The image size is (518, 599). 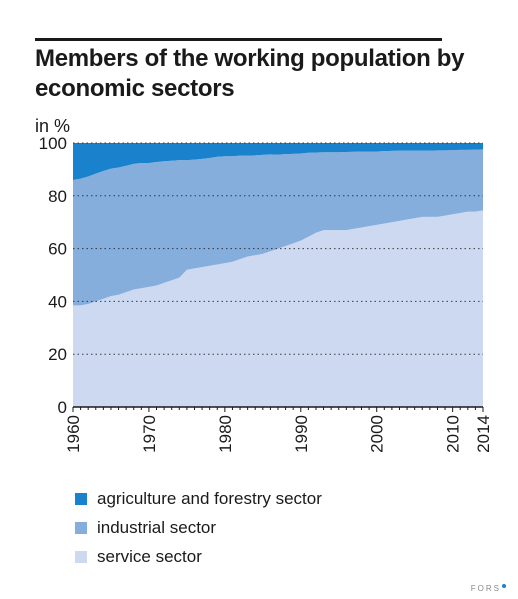 I want to click on y-tick-label: 100, so click(x=53, y=143).